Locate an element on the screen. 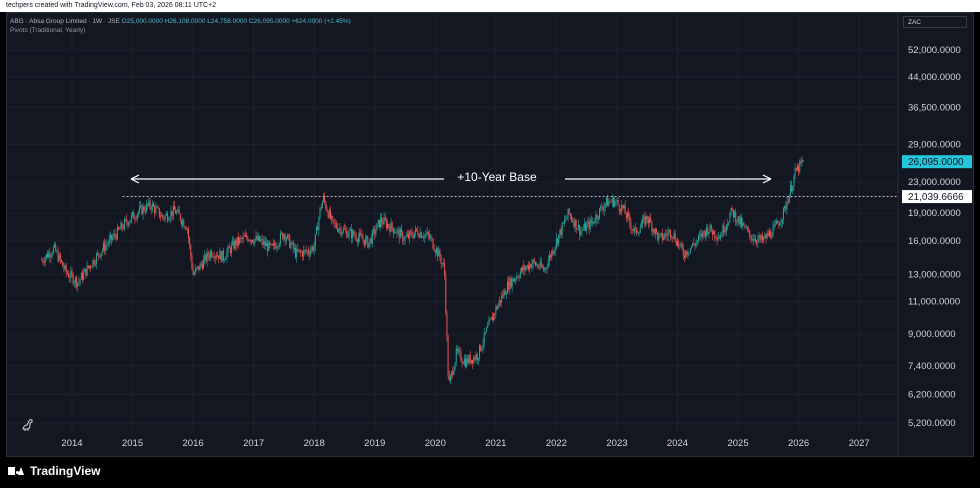 This screenshot has width=980, height=488. y-tick-label: 23,000.0000 is located at coordinates (934, 182).